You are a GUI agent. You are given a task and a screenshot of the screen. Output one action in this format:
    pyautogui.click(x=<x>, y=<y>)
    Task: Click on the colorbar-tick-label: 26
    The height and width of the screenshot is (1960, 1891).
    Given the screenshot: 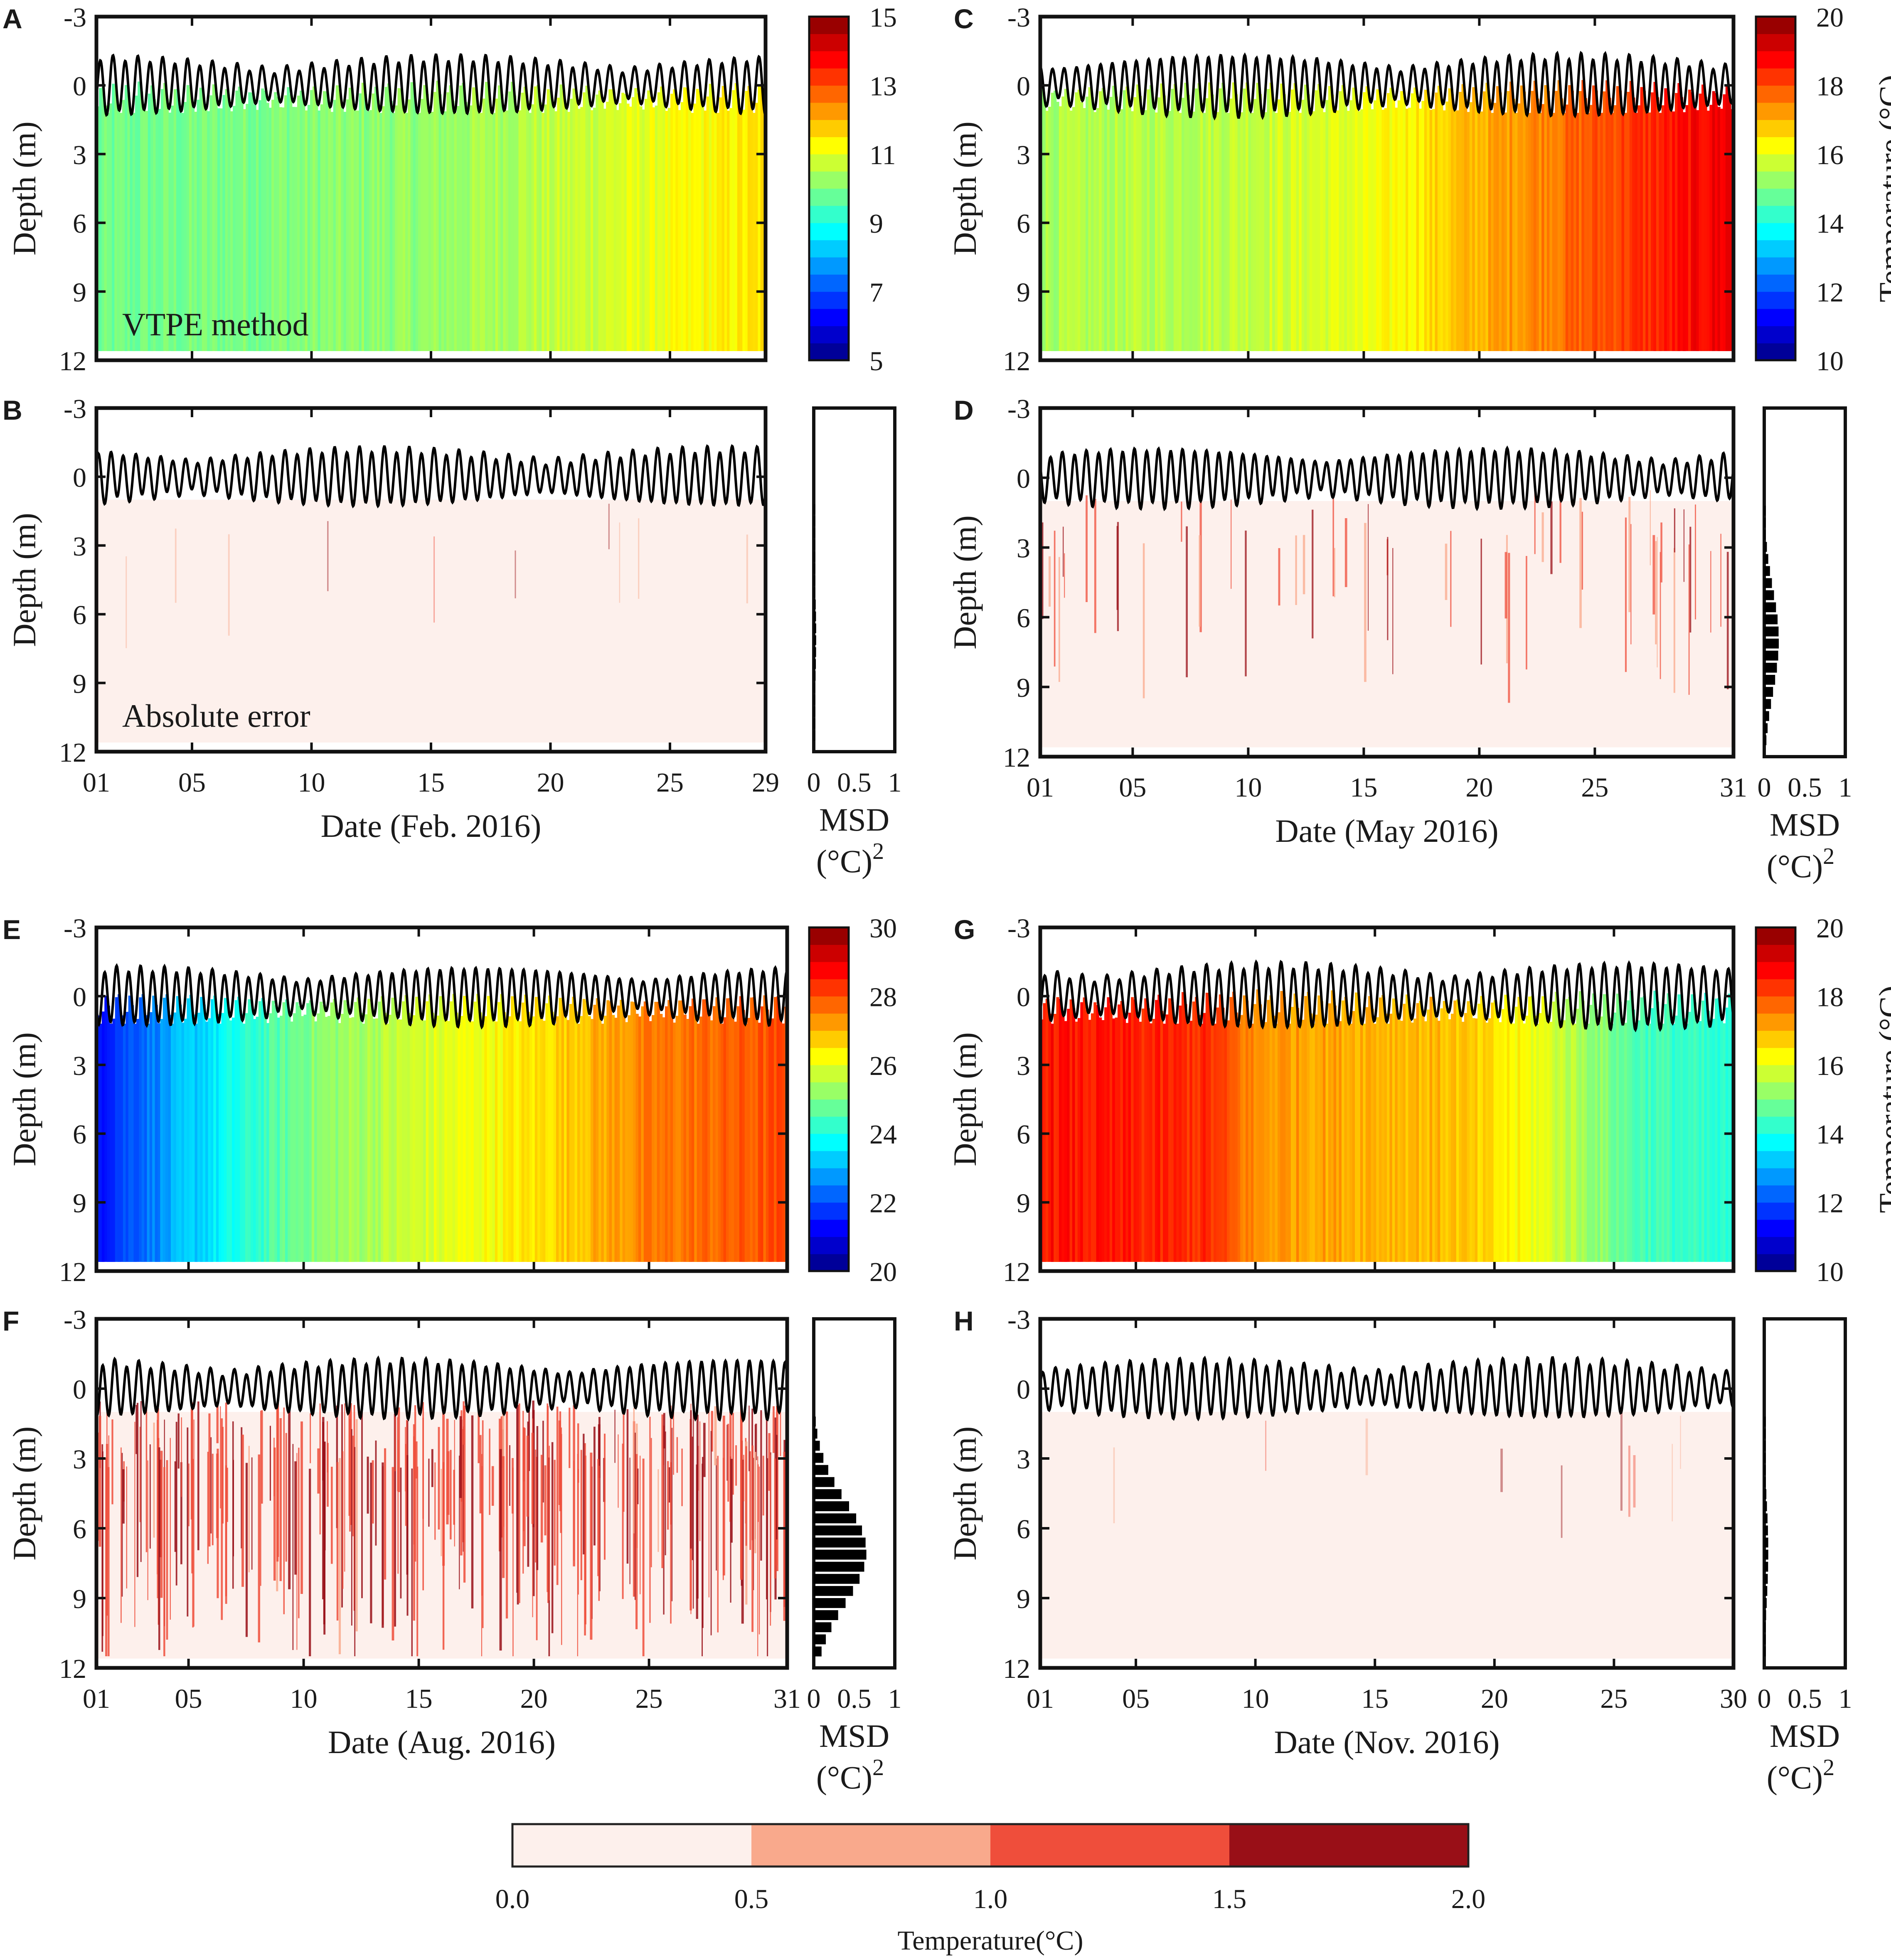 What is the action you would take?
    pyautogui.click(x=883, y=1066)
    